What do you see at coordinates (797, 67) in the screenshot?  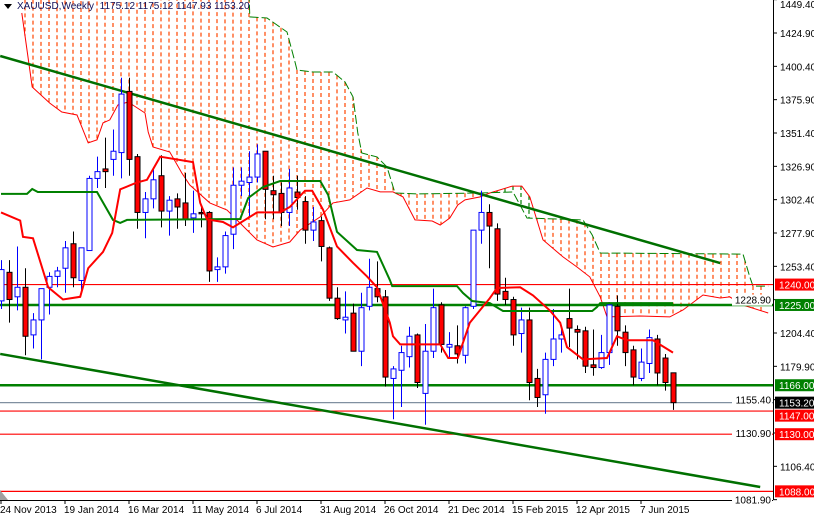 I see `y-tick-label: 1400.40` at bounding box center [797, 67].